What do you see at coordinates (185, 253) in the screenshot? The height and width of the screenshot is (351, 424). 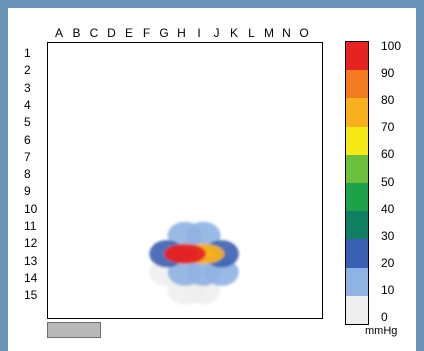 I see `heatmap-core-h12` at bounding box center [185, 253].